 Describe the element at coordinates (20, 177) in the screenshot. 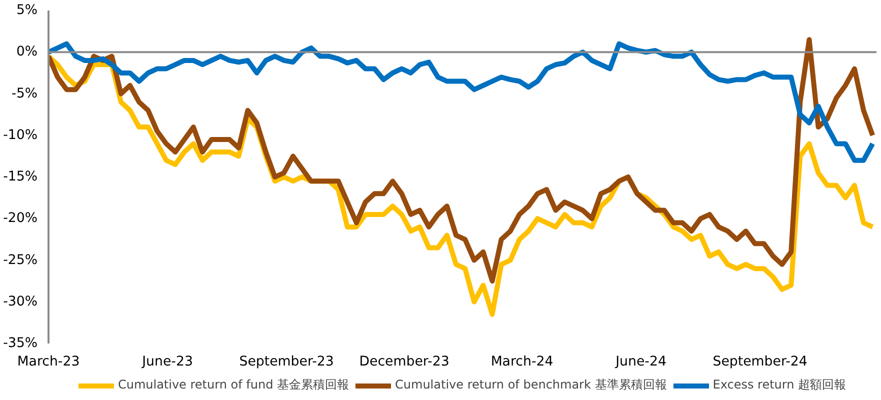

I see `y-tick-label: -15%` at that location.